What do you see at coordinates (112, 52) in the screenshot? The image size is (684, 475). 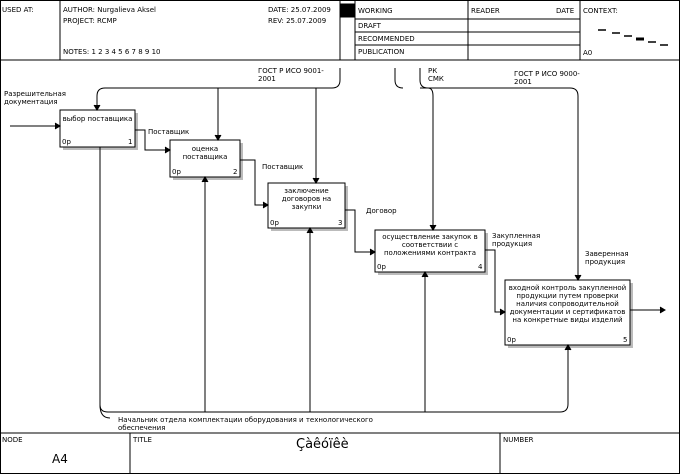 I see `notes: NOTES: 1 2 3 4 5 6 7 8 9 10` at bounding box center [112, 52].